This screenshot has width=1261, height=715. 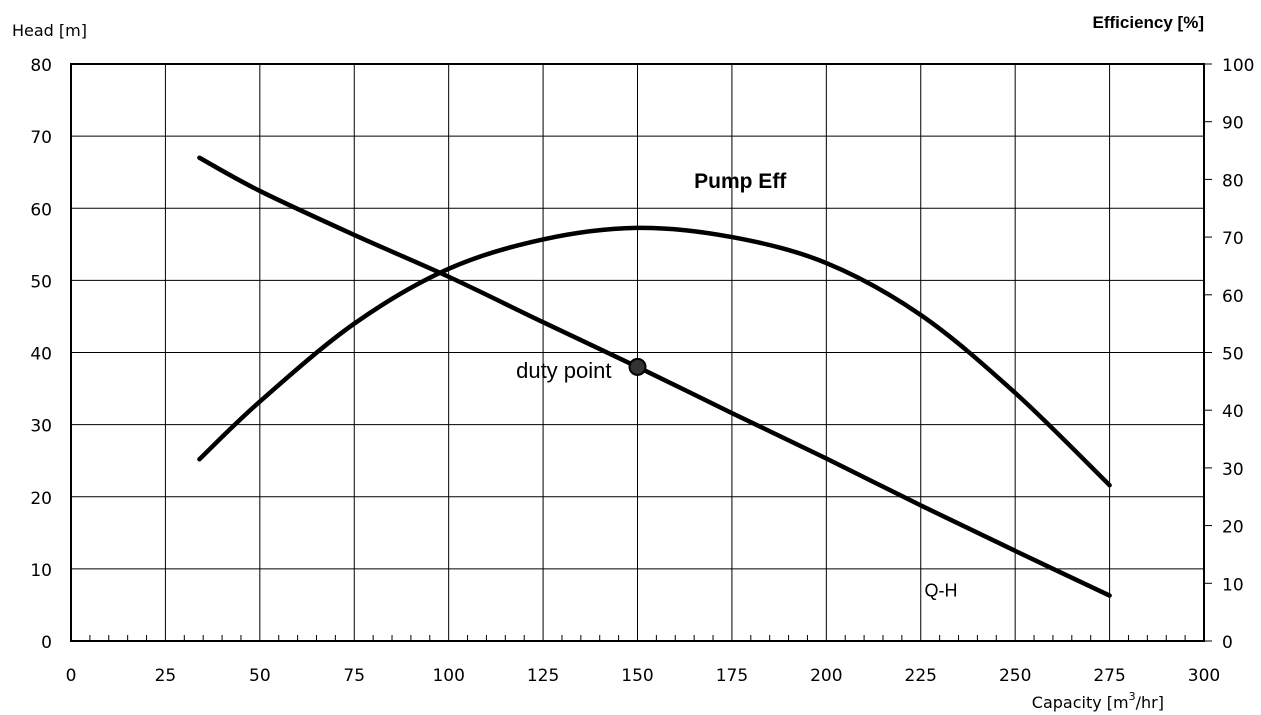 What do you see at coordinates (1204, 676) in the screenshot?
I see `x-tick-label: 300` at bounding box center [1204, 676].